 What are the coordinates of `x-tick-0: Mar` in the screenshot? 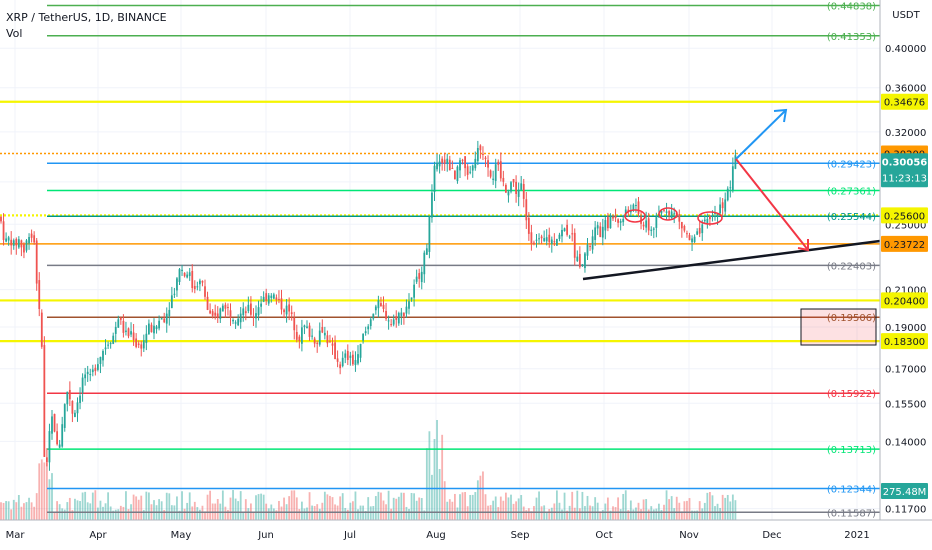 It's located at (16, 535).